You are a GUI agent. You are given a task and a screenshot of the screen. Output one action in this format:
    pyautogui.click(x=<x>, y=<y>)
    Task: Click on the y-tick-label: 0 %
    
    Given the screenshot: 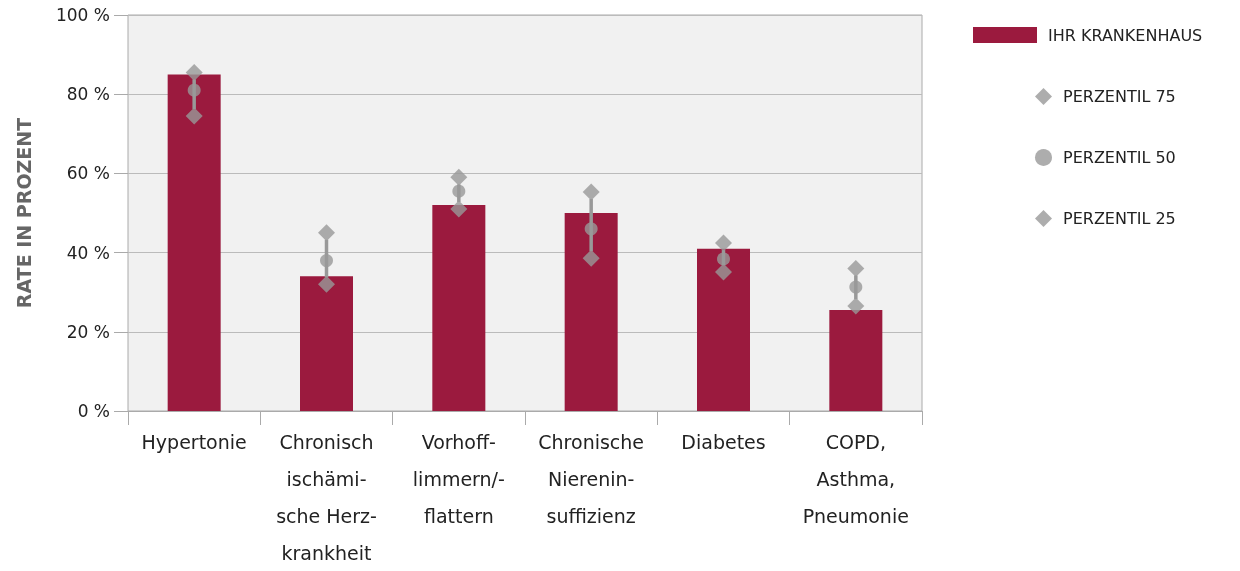 What is the action you would take?
    pyautogui.click(x=93, y=411)
    